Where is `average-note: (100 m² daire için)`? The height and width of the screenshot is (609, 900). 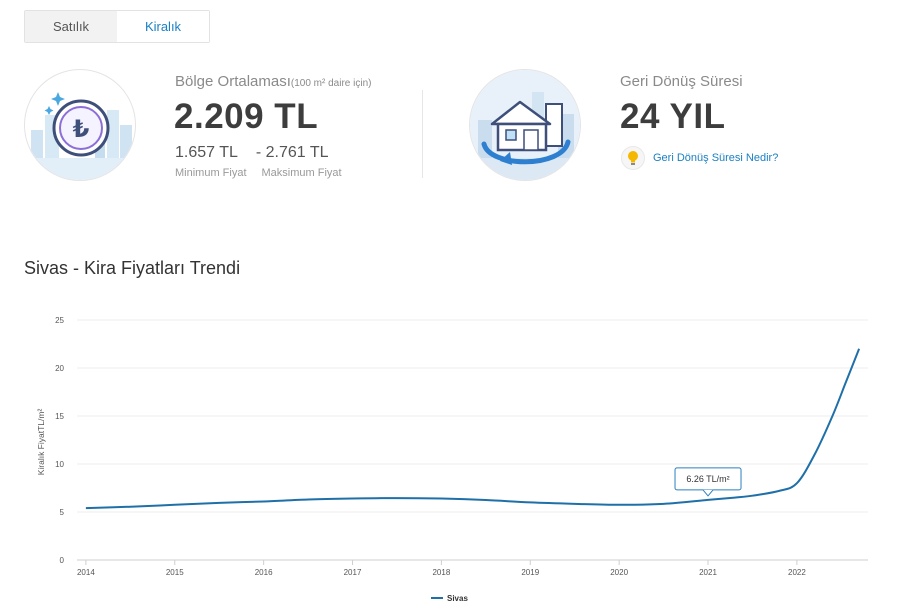
average-note: (100 m² daire için) is located at coordinates (331, 83).